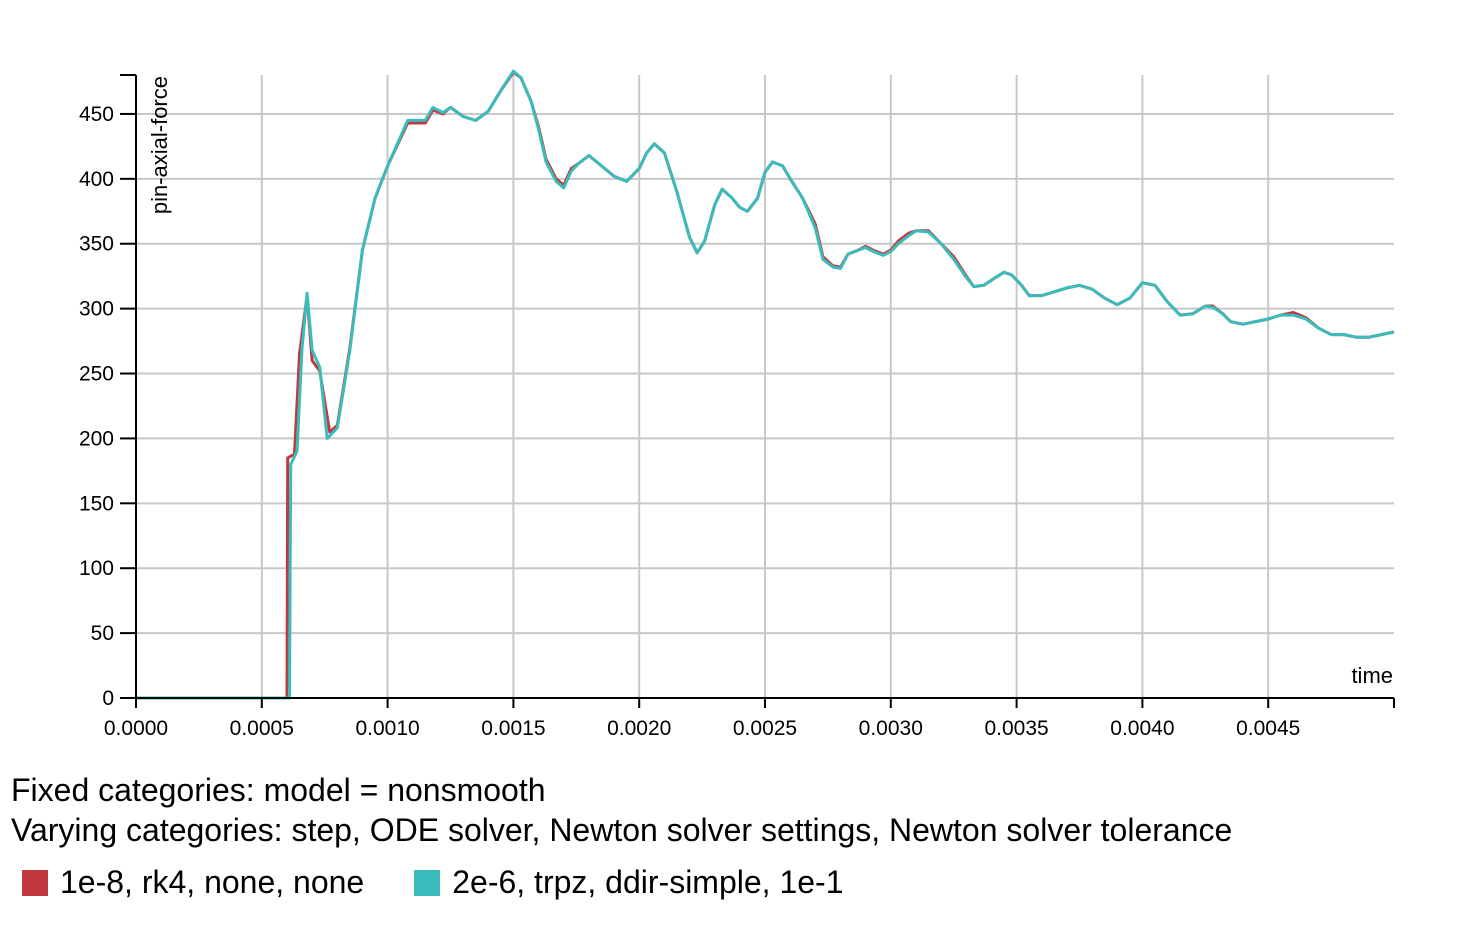 This screenshot has height=929, width=1469. I want to click on legend-item-series-1: 1e-8, rk4, none, none, so click(193, 882).